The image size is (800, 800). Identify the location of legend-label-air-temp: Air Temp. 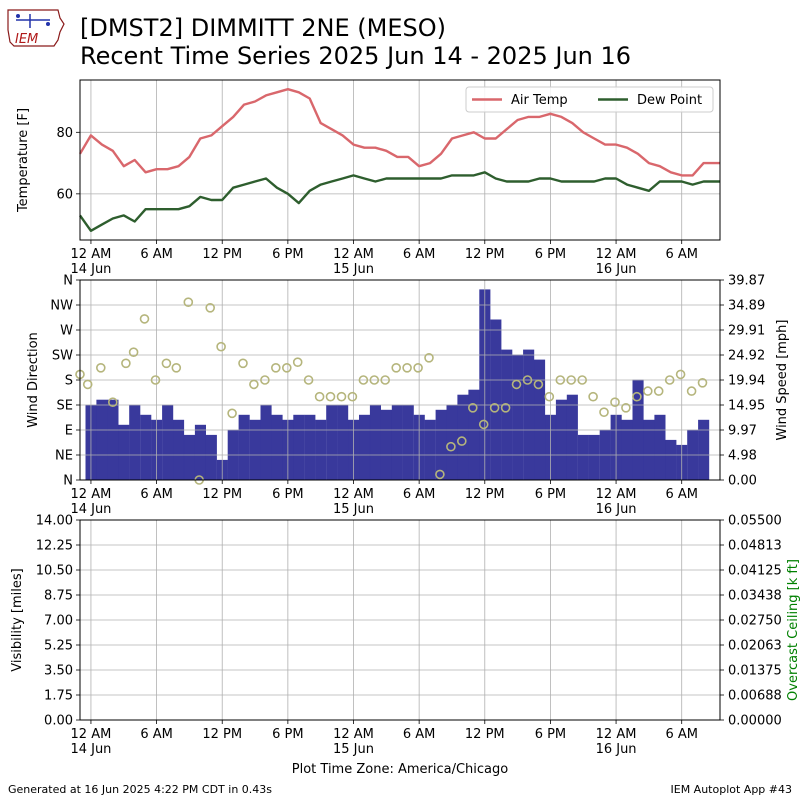
(539, 100).